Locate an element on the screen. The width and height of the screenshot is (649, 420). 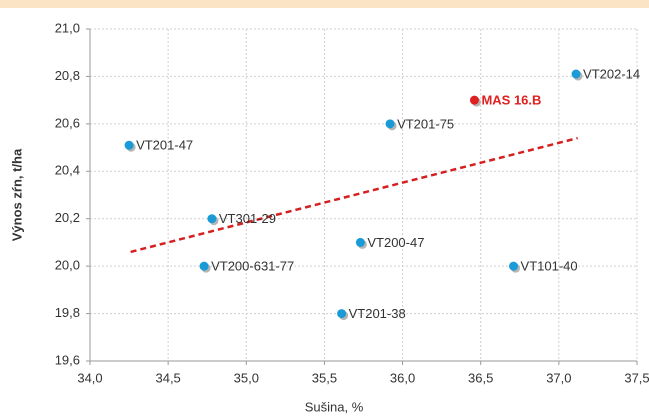
point-label: MAS 16.B is located at coordinates (511, 100).